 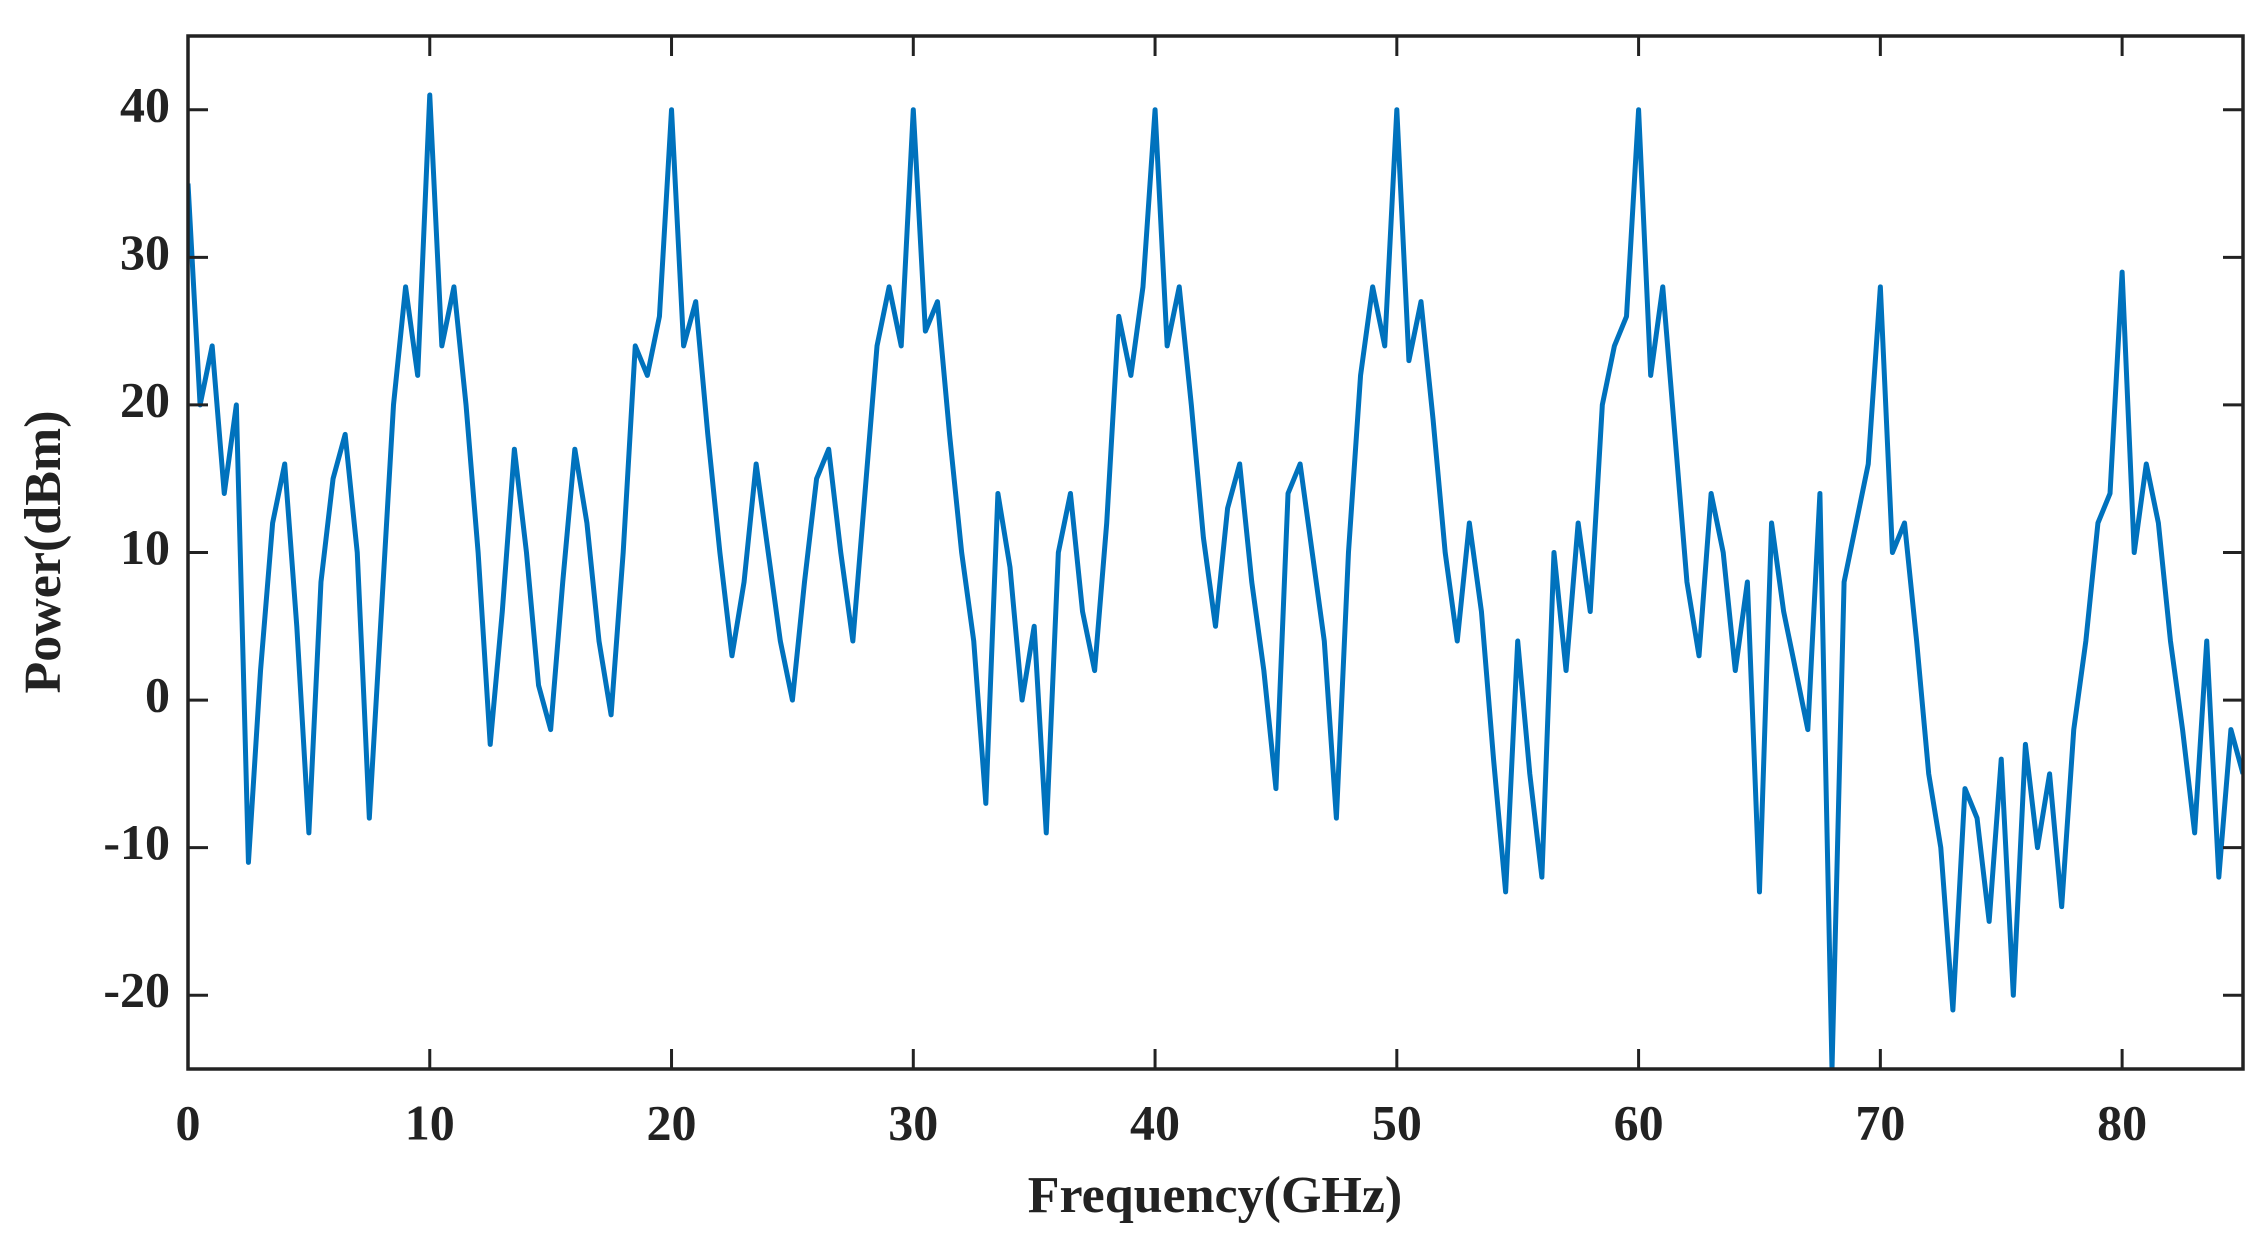 I want to click on y-tick-label: 10, so click(x=145, y=547).